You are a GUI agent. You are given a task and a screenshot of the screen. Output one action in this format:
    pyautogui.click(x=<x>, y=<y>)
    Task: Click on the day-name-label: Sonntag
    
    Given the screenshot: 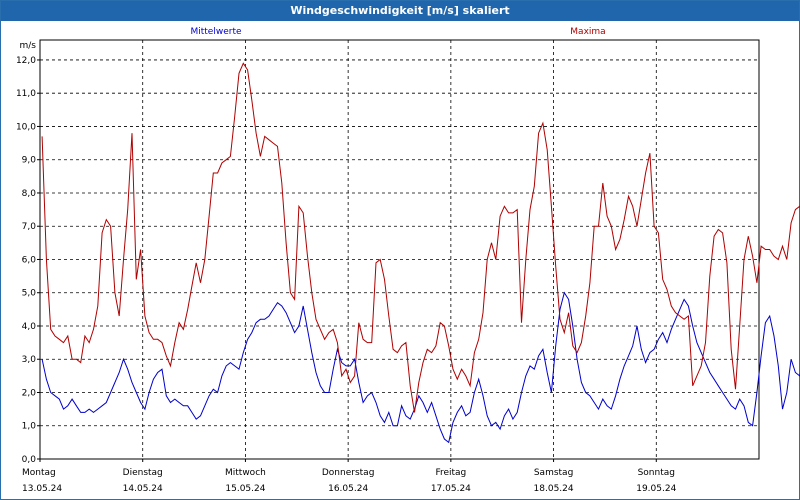 What is the action you would take?
    pyautogui.click(x=656, y=473)
    